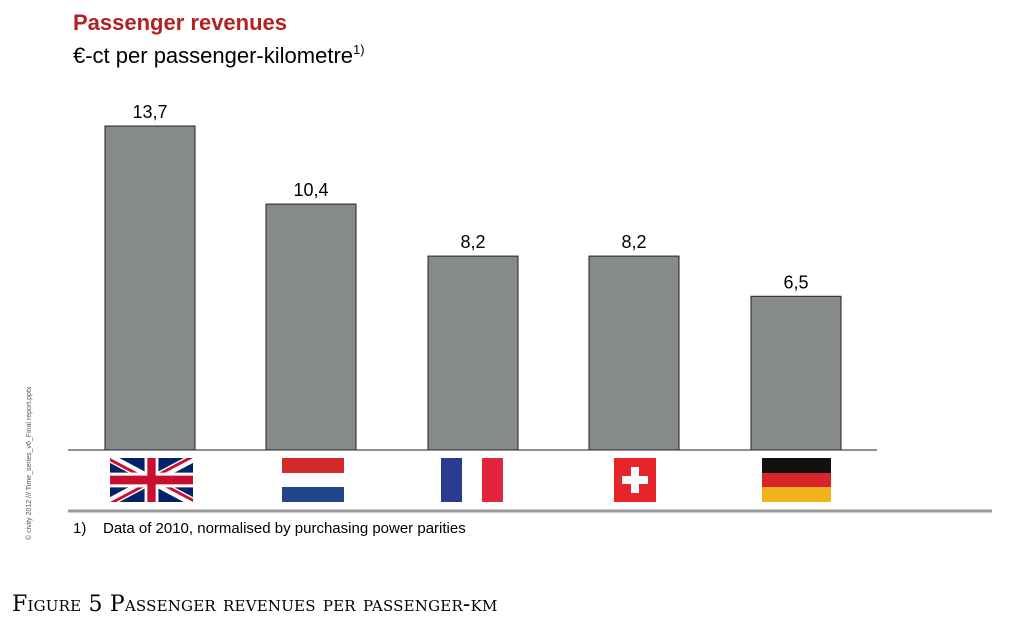 The height and width of the screenshot is (636, 1031). I want to click on bar-netherlands, so click(311, 327).